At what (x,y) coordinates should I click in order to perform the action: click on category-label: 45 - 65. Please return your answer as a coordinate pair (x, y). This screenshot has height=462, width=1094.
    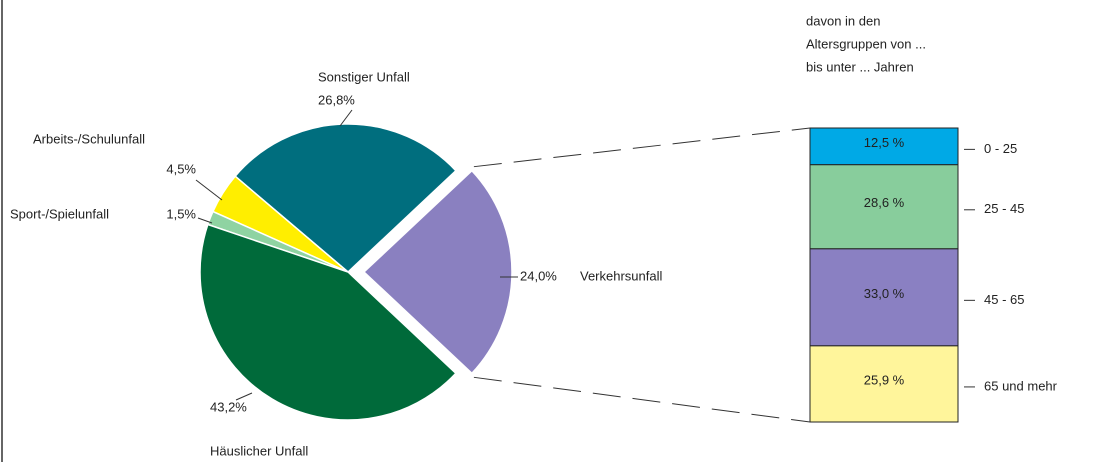
    Looking at the image, I should click on (1004, 299).